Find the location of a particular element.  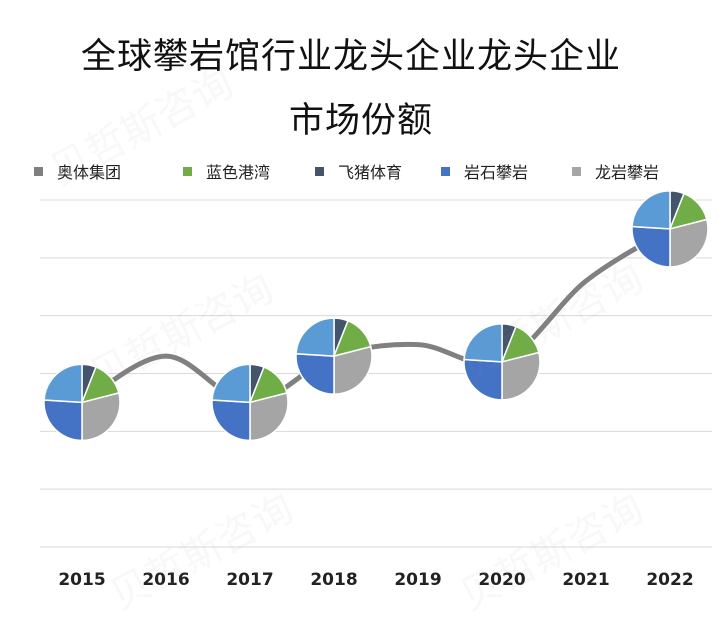

x-tick-label-2021: 2021 is located at coordinates (585, 580).